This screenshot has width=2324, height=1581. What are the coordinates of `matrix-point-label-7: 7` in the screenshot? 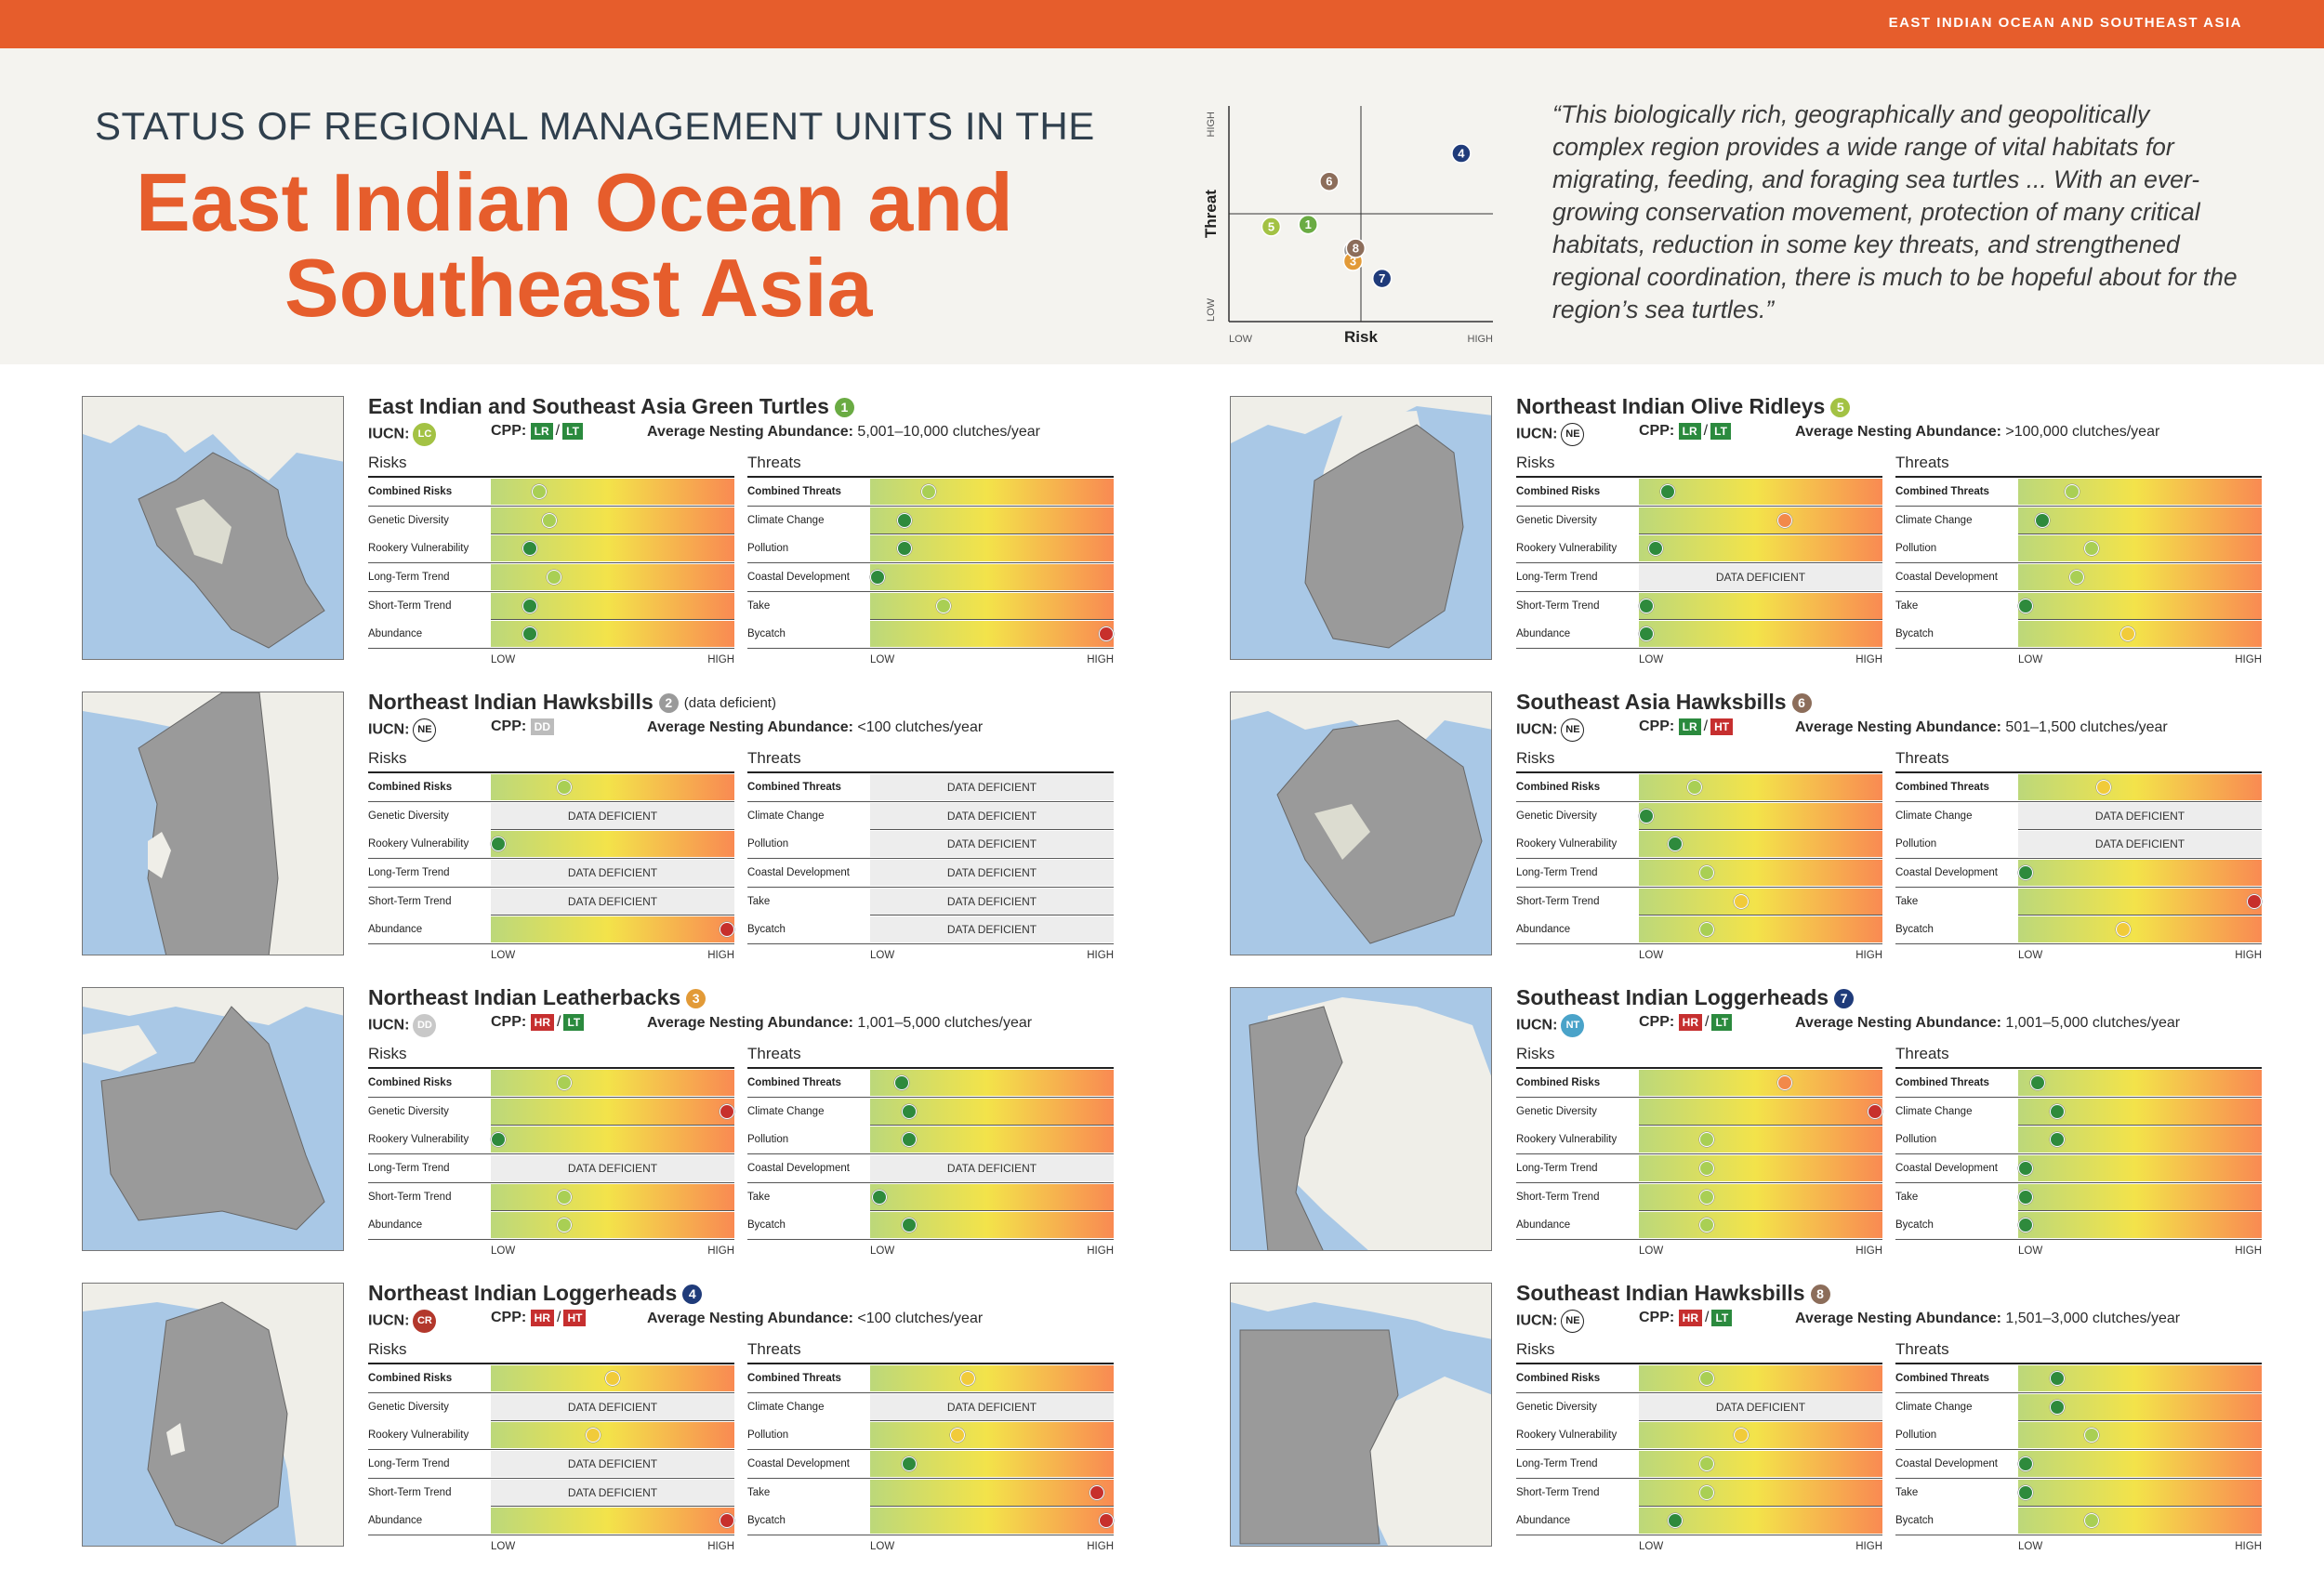 It's located at (1382, 278).